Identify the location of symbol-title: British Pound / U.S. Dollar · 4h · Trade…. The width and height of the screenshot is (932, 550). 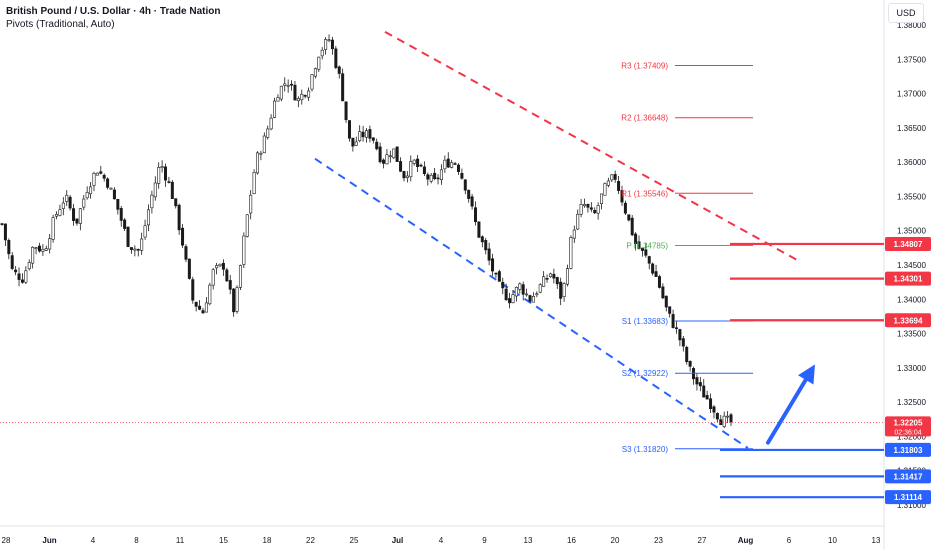
(113, 11).